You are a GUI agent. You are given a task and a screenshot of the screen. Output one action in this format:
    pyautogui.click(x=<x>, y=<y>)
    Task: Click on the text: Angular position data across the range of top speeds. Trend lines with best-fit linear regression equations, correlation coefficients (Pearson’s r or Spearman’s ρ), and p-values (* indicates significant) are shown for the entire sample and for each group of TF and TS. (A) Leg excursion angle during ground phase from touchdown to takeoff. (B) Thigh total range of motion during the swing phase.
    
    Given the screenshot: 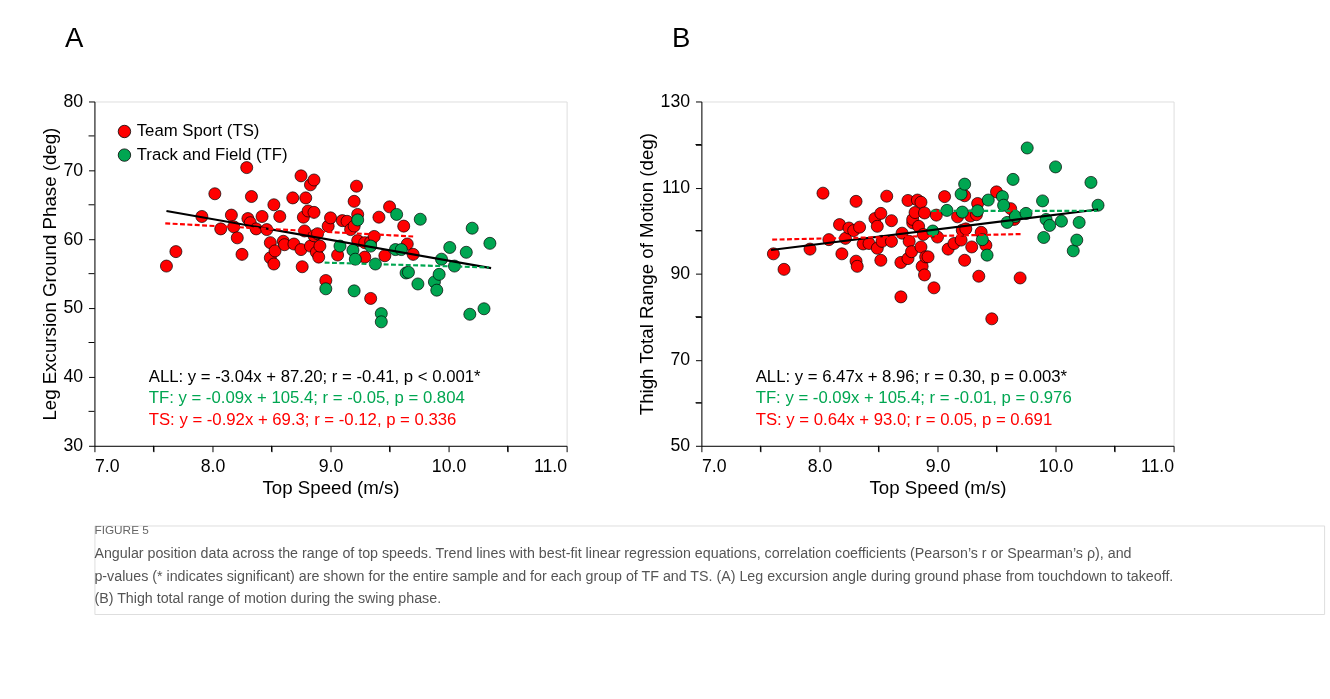 What is the action you would take?
    pyautogui.click(x=634, y=575)
    